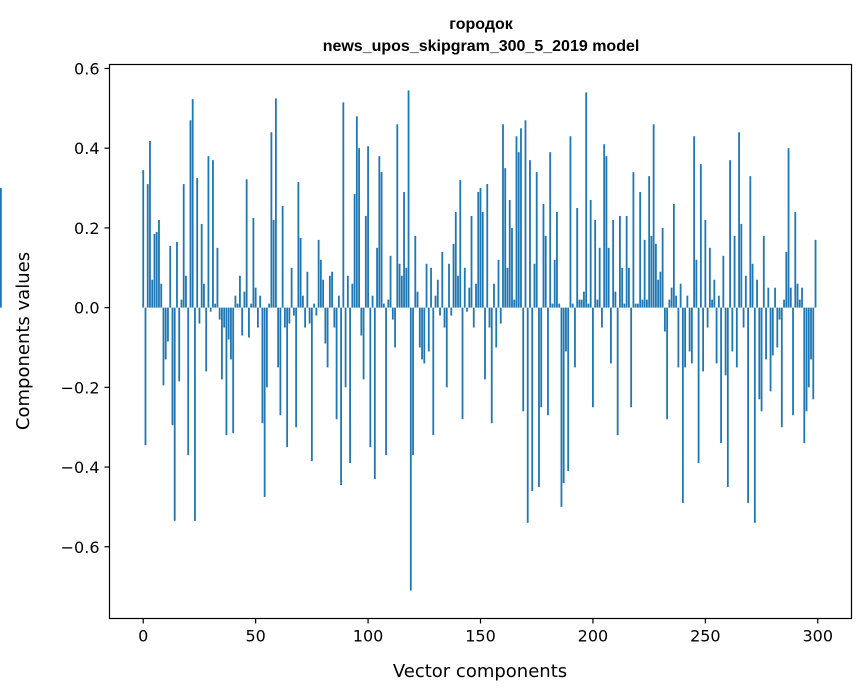 The width and height of the screenshot is (867, 696). I want to click on x-axis-label: Vector components, so click(480, 671).